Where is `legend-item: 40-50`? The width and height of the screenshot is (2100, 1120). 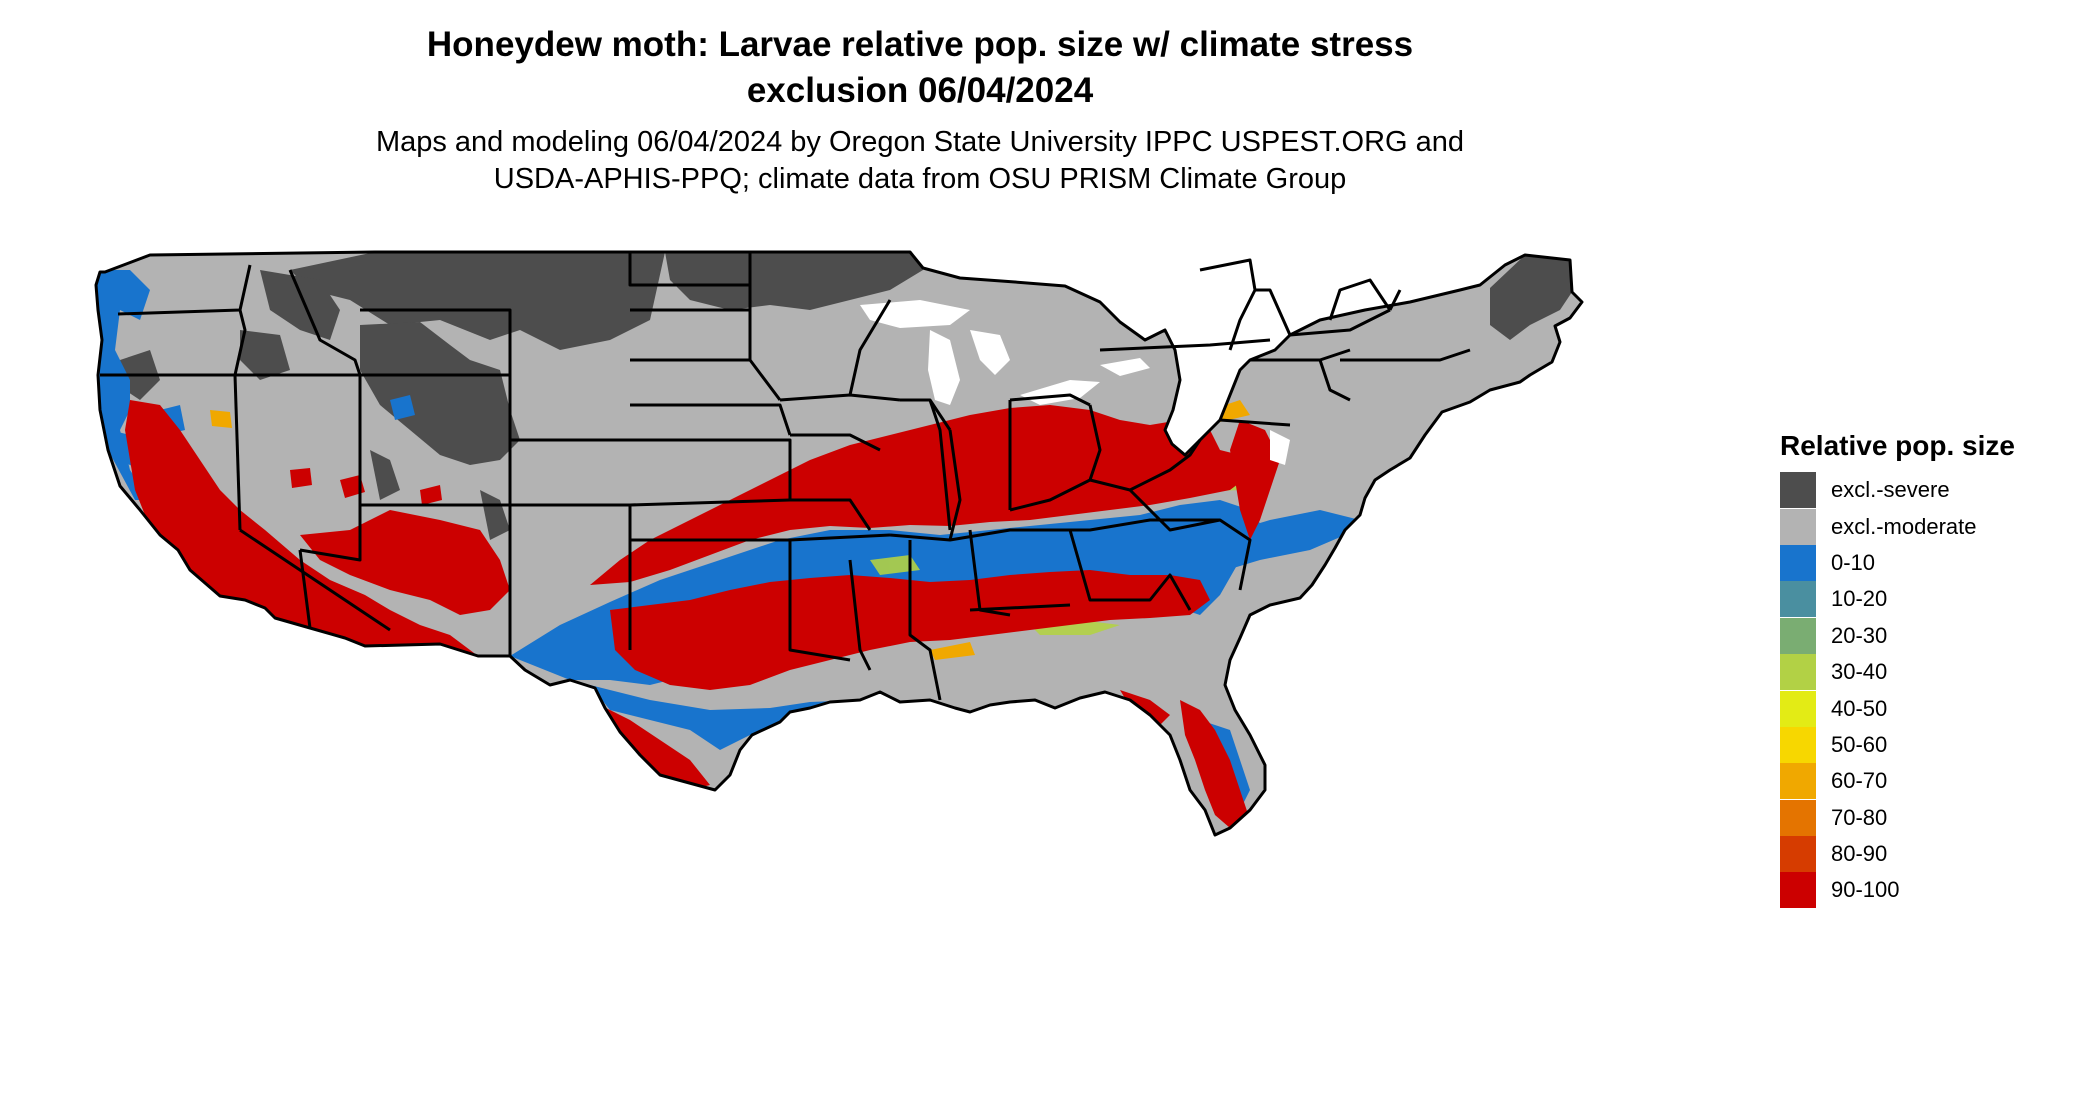
legend-item: 40-50 is located at coordinates (1897, 708).